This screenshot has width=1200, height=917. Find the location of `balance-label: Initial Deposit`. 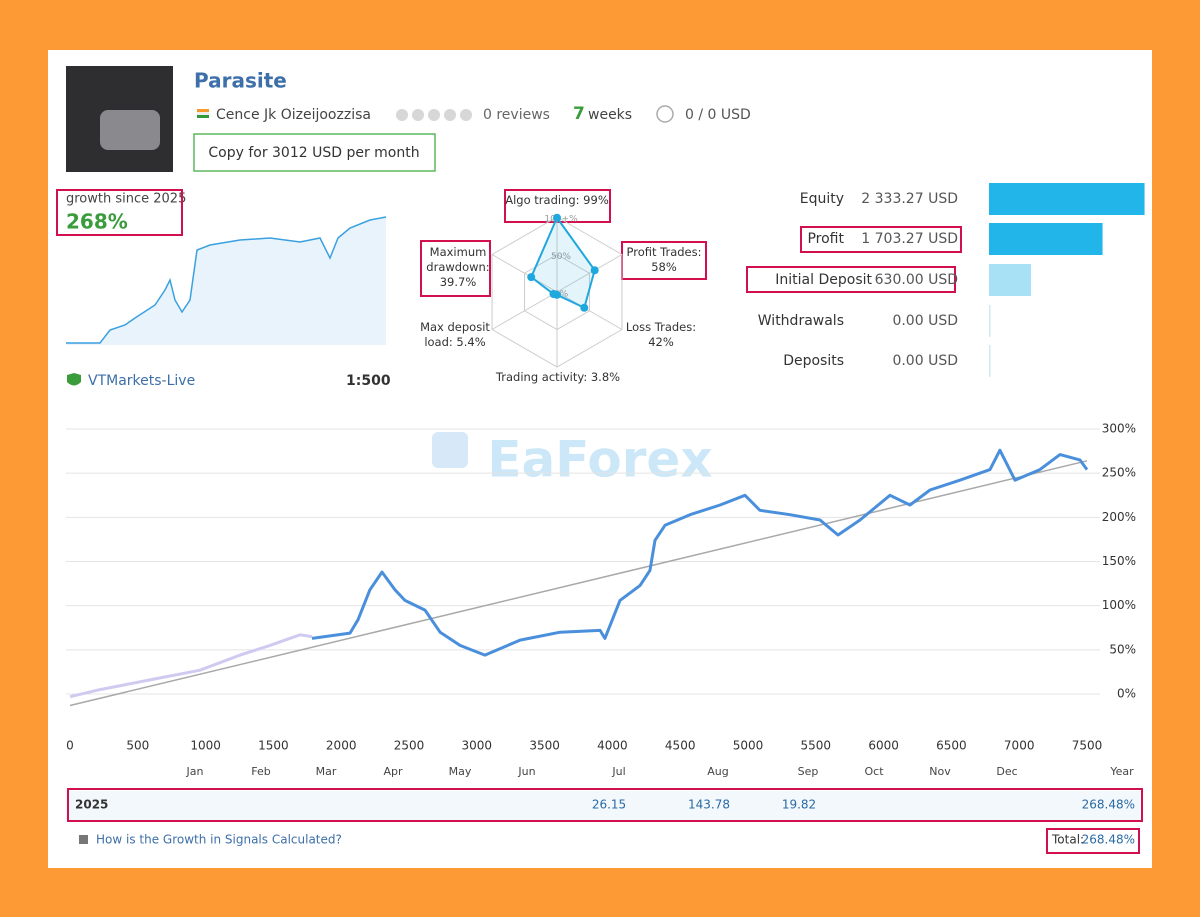

balance-label: Initial Deposit is located at coordinates (823, 280).